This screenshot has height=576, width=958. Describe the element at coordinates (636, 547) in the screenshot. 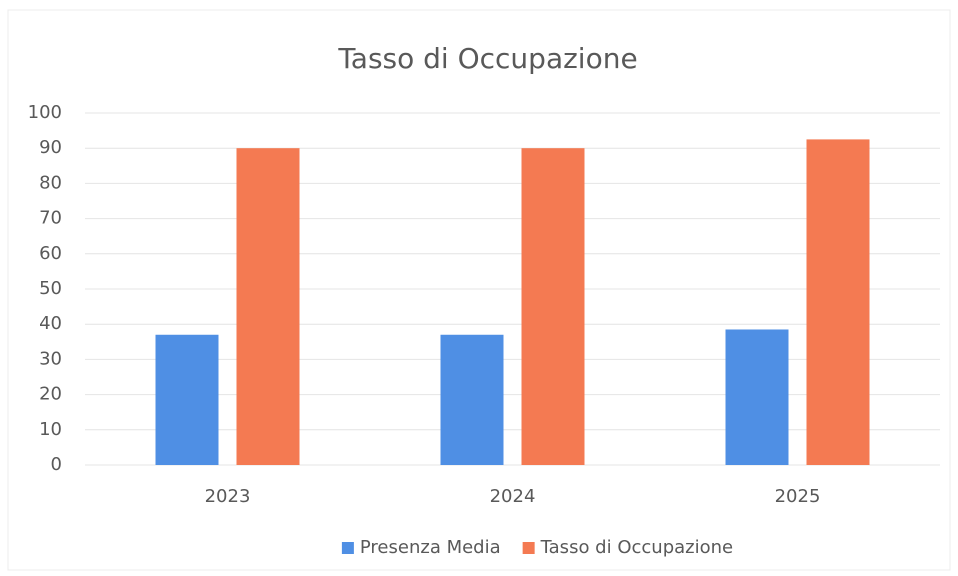

I see `legend-label: Tasso di Occupazione` at that location.